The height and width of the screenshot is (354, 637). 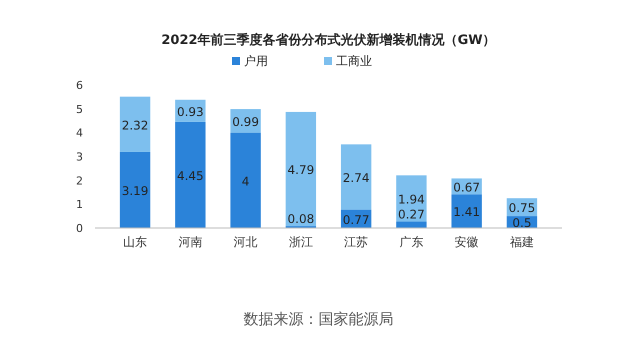 I want to click on chart-title: 2022年前三季度各省份分布式光伏新增装机情况（GW）, so click(x=328, y=40).